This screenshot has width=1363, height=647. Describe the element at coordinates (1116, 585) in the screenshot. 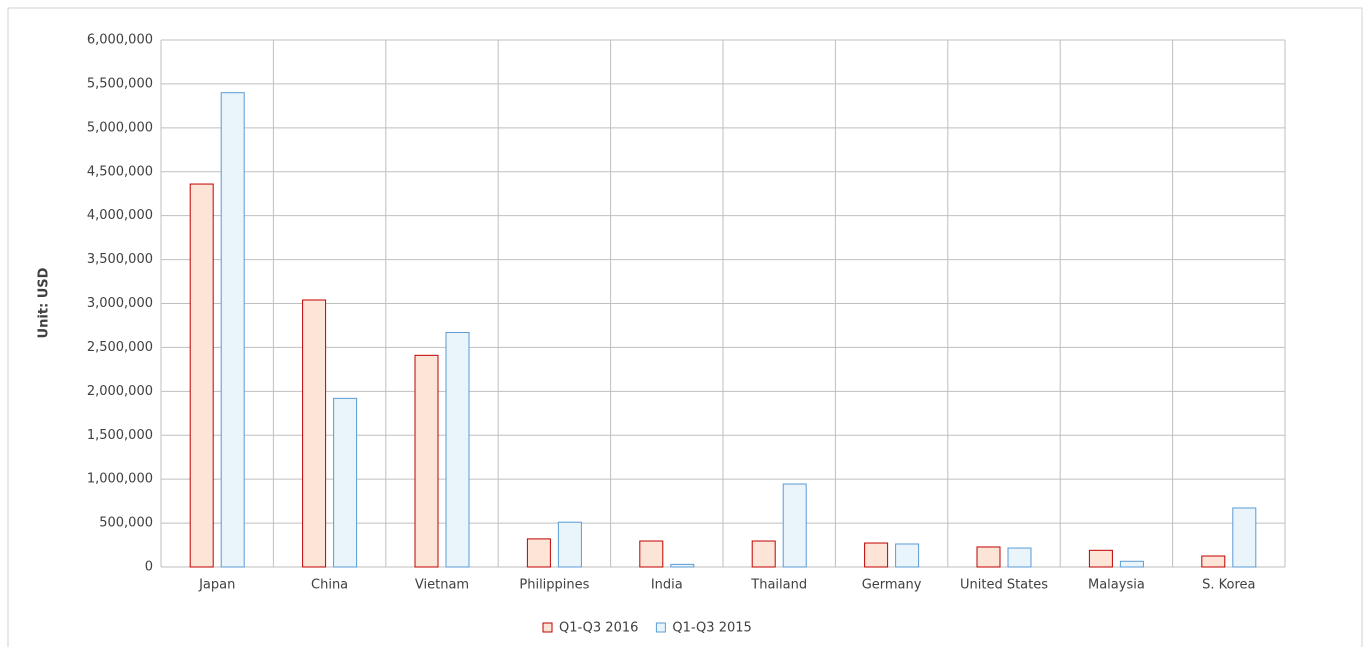

I see `x-tick-label: Malaysia` at that location.